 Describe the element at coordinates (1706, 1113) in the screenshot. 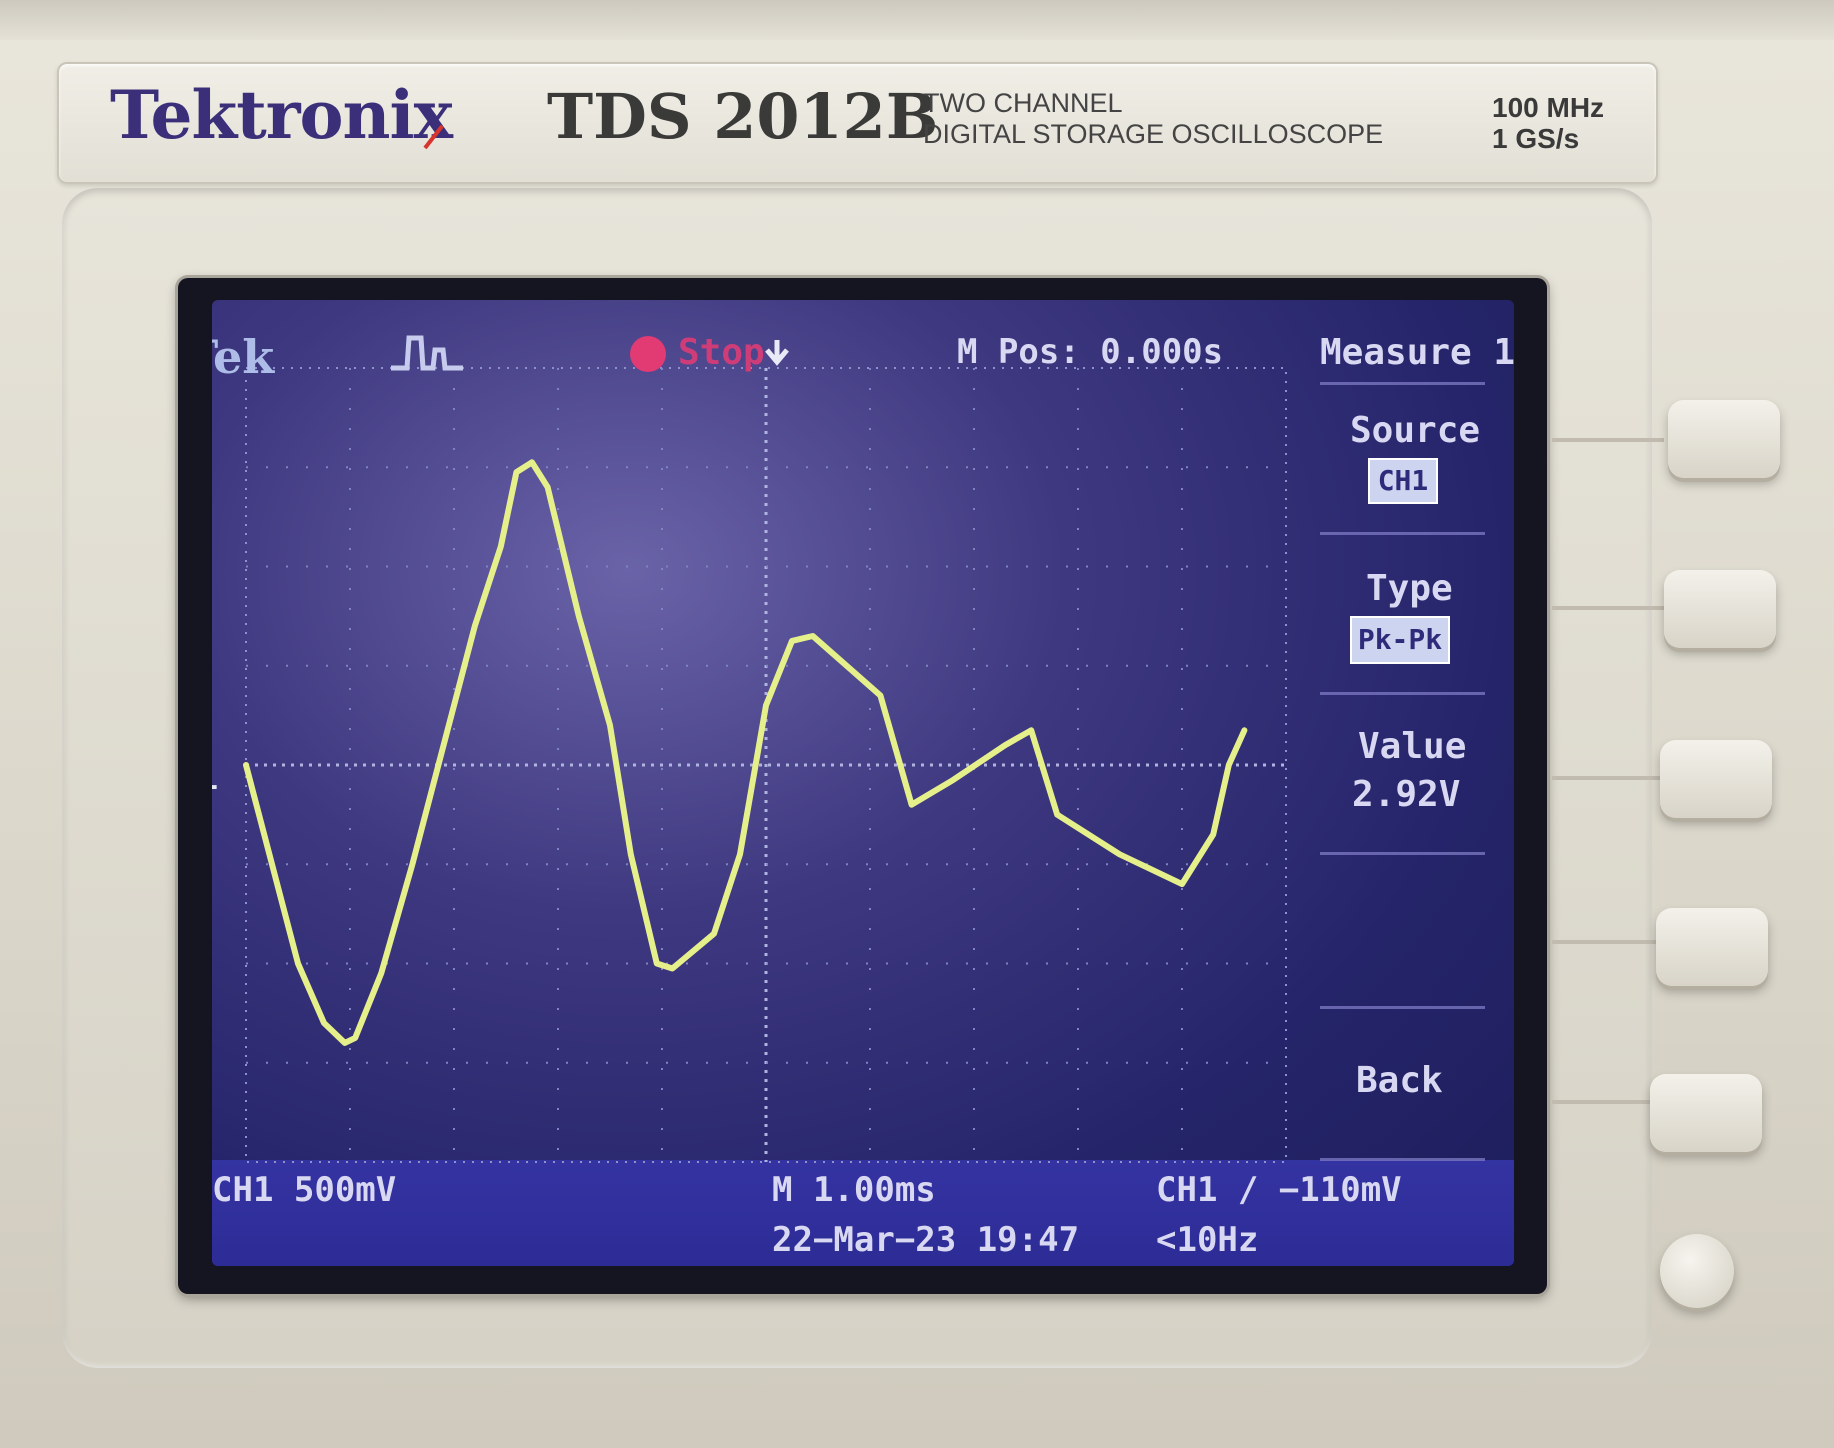

I see `menu-button-5-back` at that location.